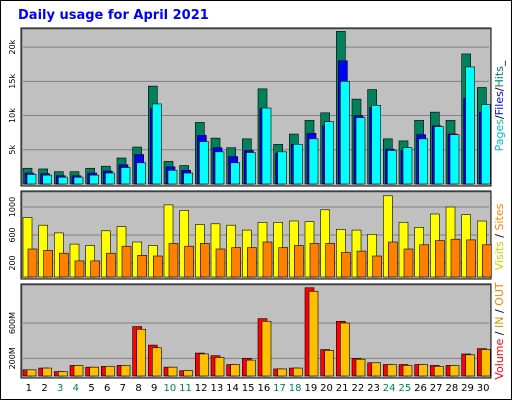 The image size is (512, 400). What do you see at coordinates (60, 388) in the screenshot?
I see `x-tick-label: 3` at bounding box center [60, 388].